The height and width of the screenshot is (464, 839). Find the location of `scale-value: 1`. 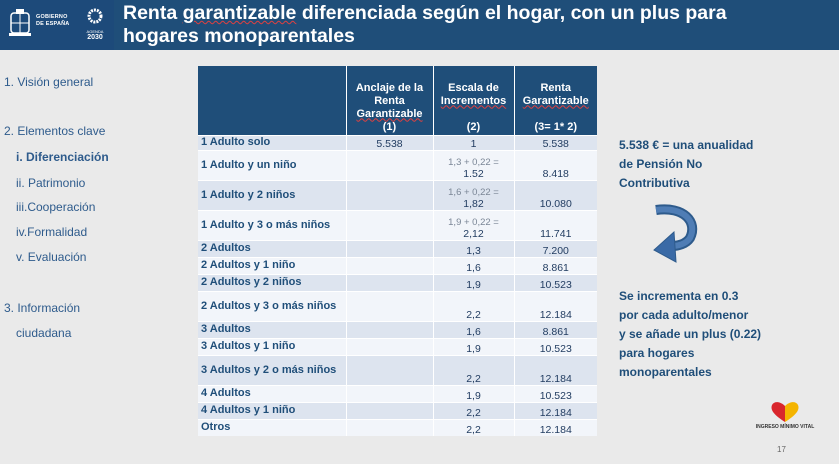

scale-value: 1 is located at coordinates (473, 143).